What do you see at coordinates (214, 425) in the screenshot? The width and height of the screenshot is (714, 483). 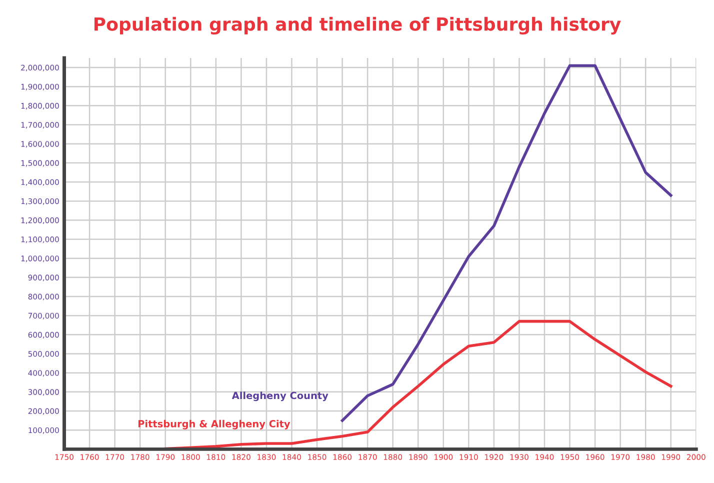 I see `series-label: Pittsburgh & Allegheny City` at bounding box center [214, 425].